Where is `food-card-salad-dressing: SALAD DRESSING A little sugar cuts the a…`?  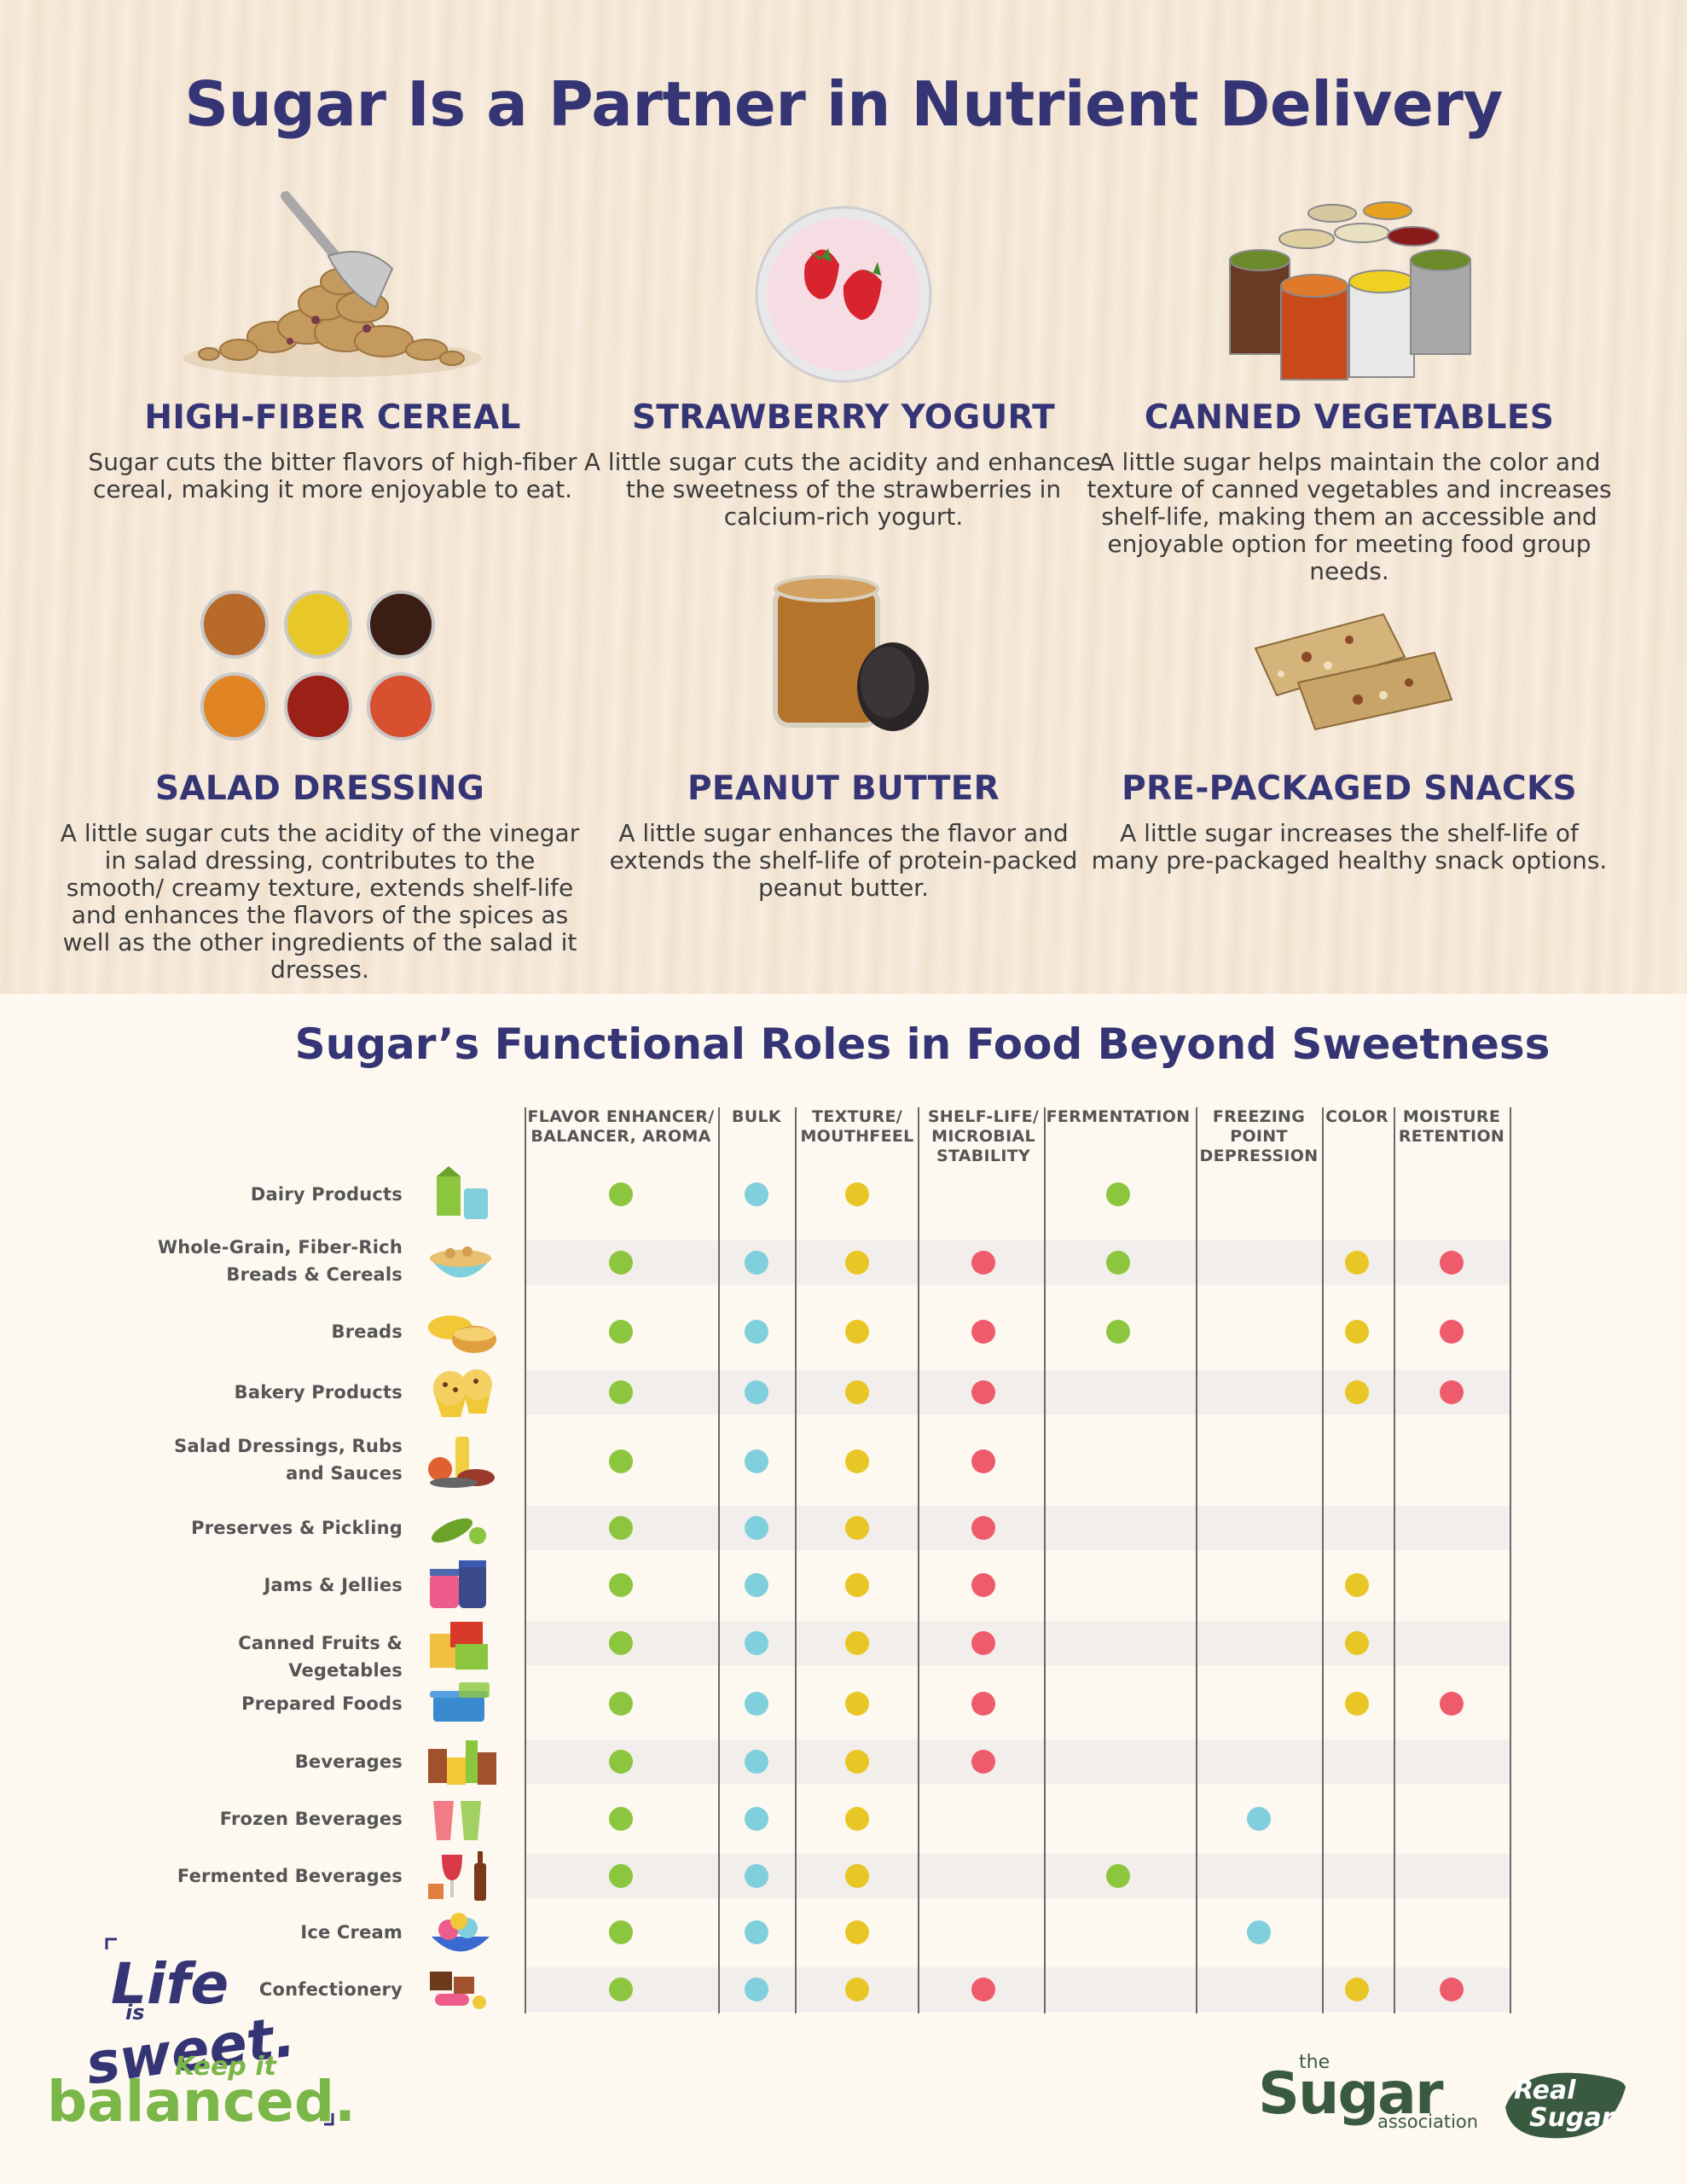
food-card-salad-dressing: SALAD DRESSING A little sugar cuts the a… is located at coordinates (320, 770).